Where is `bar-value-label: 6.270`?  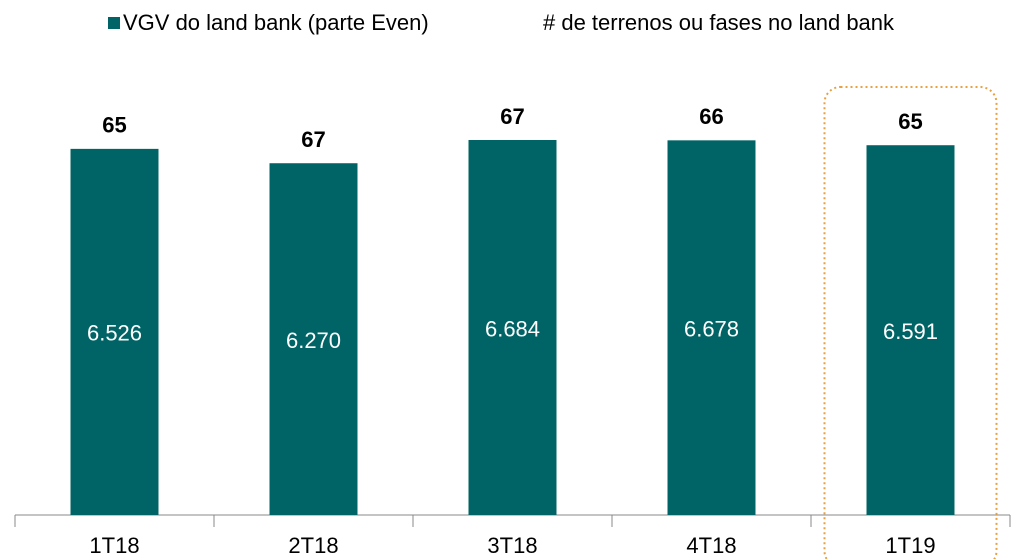
bar-value-label: 6.270 is located at coordinates (313, 340).